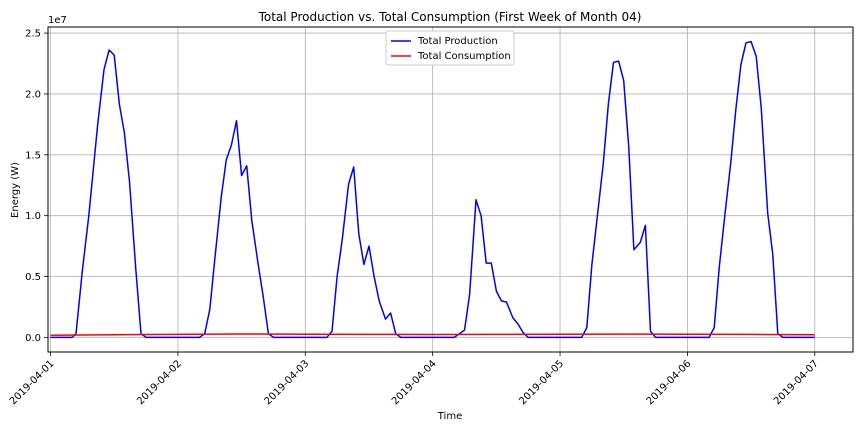 The height and width of the screenshot is (432, 864). What do you see at coordinates (464, 56) in the screenshot?
I see `legend-label-consumption: Total Consumption` at bounding box center [464, 56].